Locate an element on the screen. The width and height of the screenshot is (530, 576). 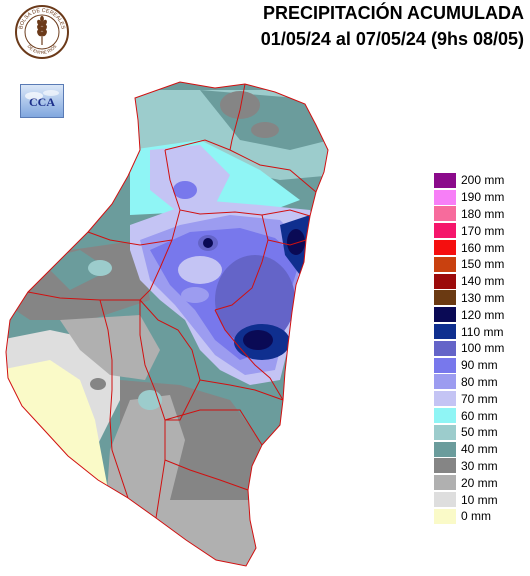
legend-label: 10 mm is located at coordinates (479, 499).